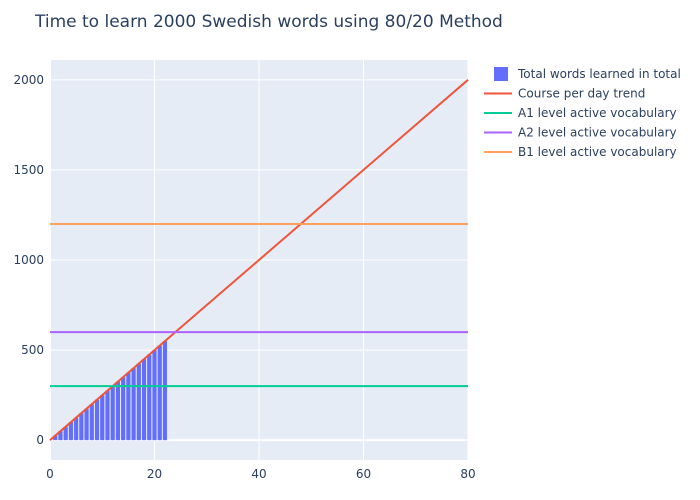  What do you see at coordinates (28, 80) in the screenshot?
I see `y-tick-label: 2000` at bounding box center [28, 80].